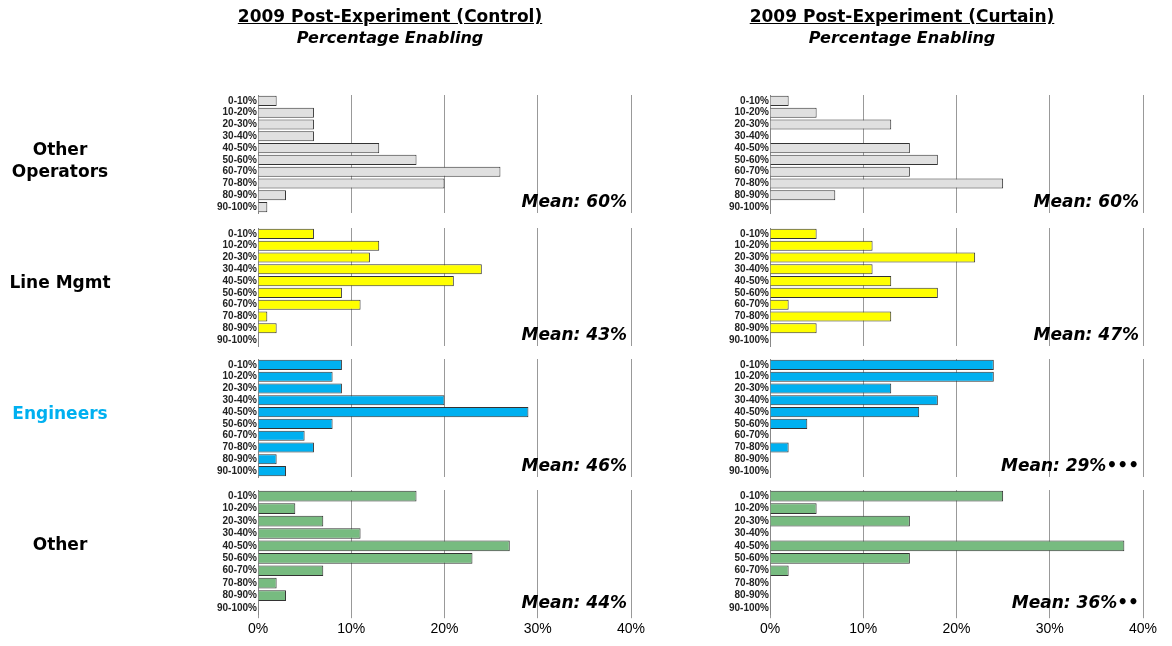  What do you see at coordinates (390, 16) in the screenshot?
I see `chart-title: 2009 Post-Experiment (Control)` at bounding box center [390, 16].